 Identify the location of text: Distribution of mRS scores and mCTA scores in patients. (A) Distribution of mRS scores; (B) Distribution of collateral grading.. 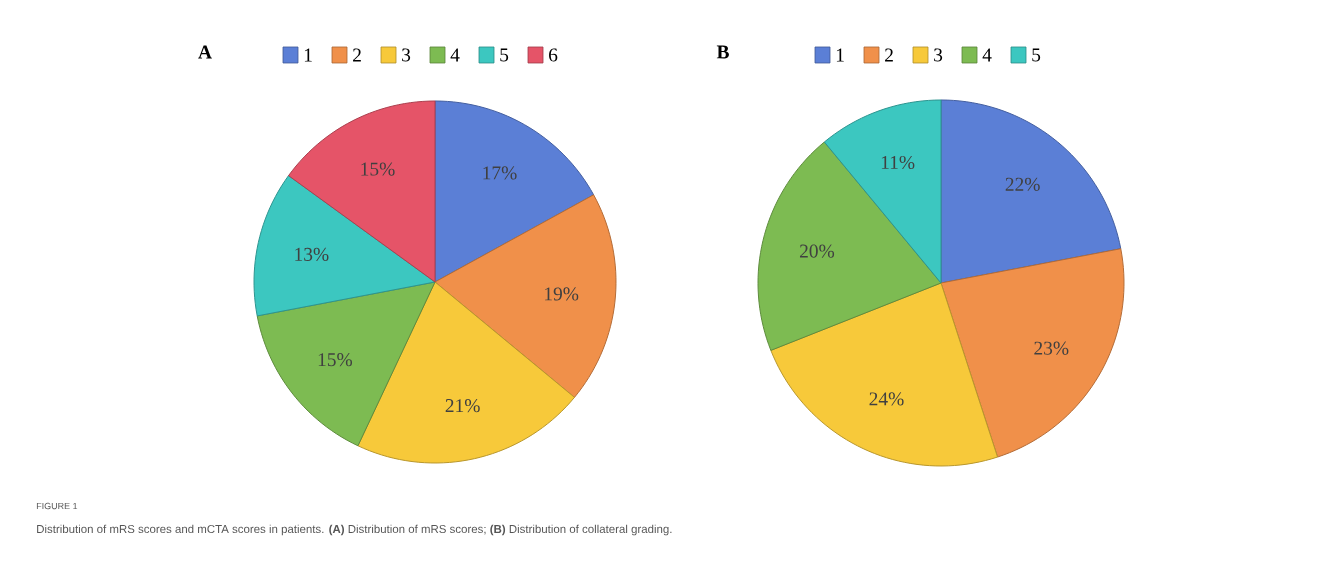
(354, 530).